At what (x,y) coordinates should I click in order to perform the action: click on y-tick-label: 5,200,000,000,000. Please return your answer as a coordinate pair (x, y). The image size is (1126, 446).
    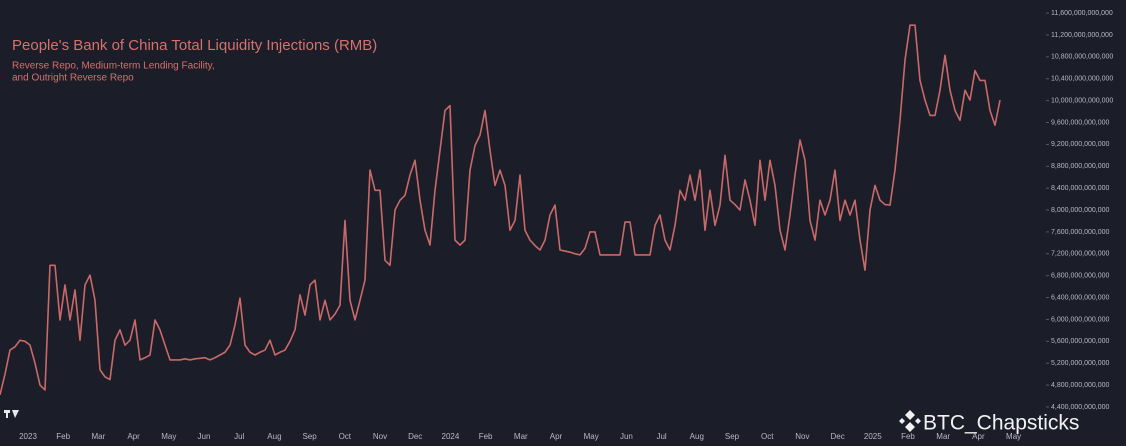
    Looking at the image, I should click on (1080, 363).